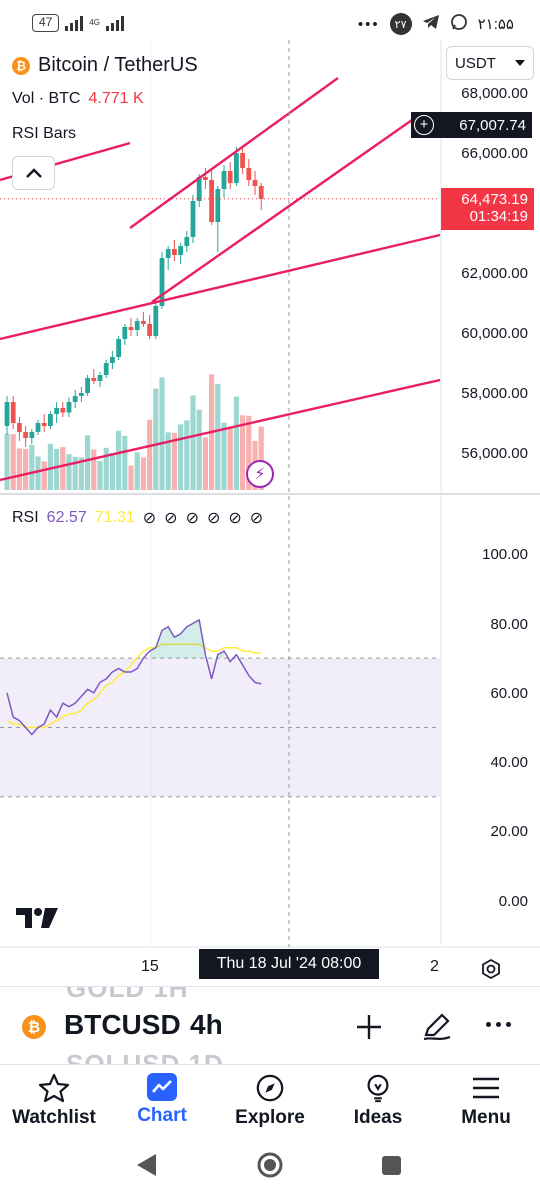  What do you see at coordinates (494, 153) in the screenshot?
I see `price-scale-label: 66,000.00` at bounding box center [494, 153].